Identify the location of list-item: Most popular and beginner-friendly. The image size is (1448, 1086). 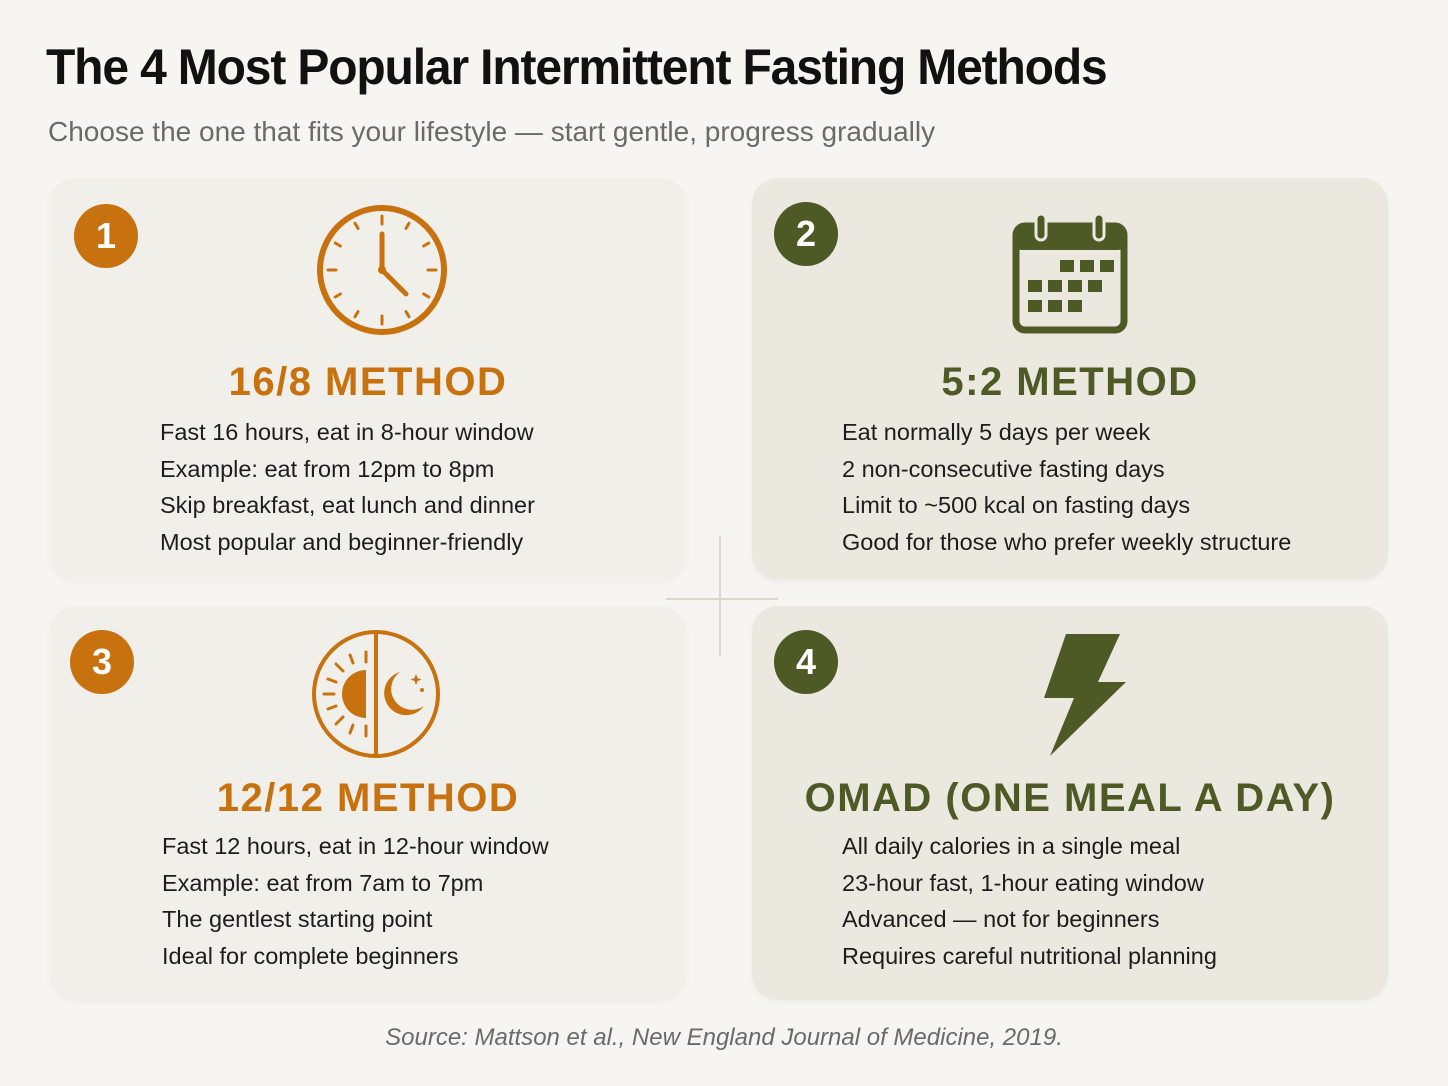
(342, 542).